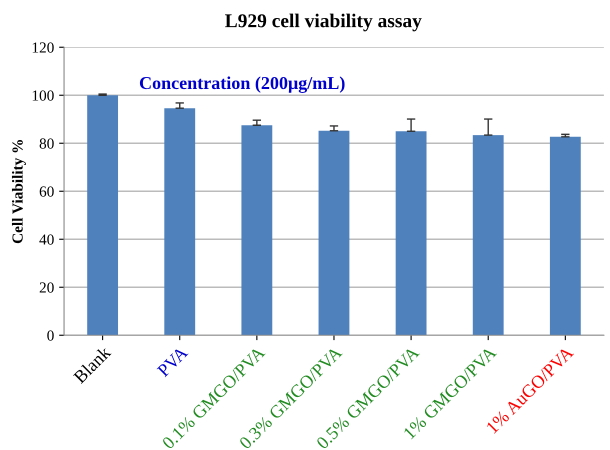  Describe the element at coordinates (43, 47) in the screenshot. I see `y-tick-label: 120` at that location.